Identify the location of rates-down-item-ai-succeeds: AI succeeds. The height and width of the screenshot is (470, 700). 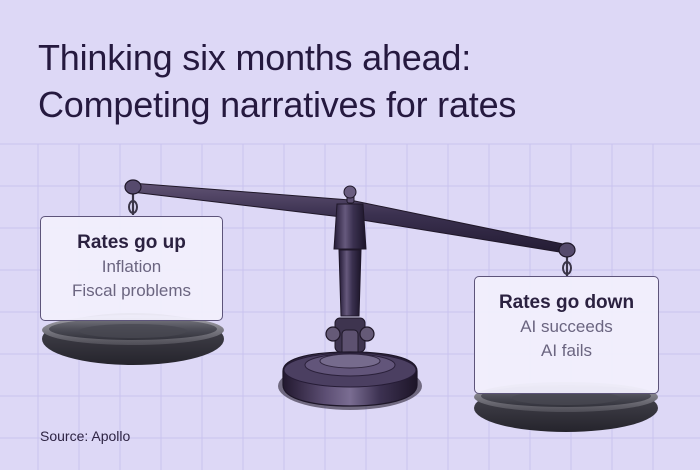
(566, 326).